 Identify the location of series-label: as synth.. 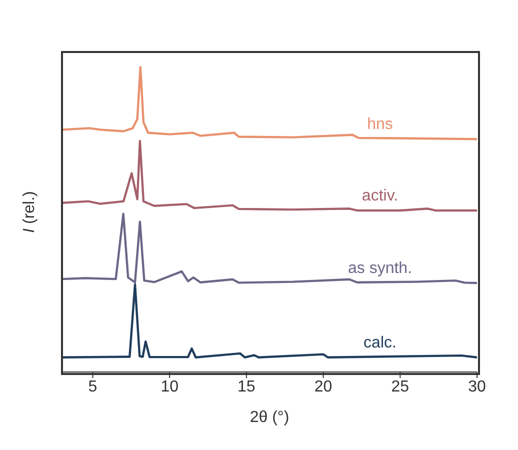
(380, 269).